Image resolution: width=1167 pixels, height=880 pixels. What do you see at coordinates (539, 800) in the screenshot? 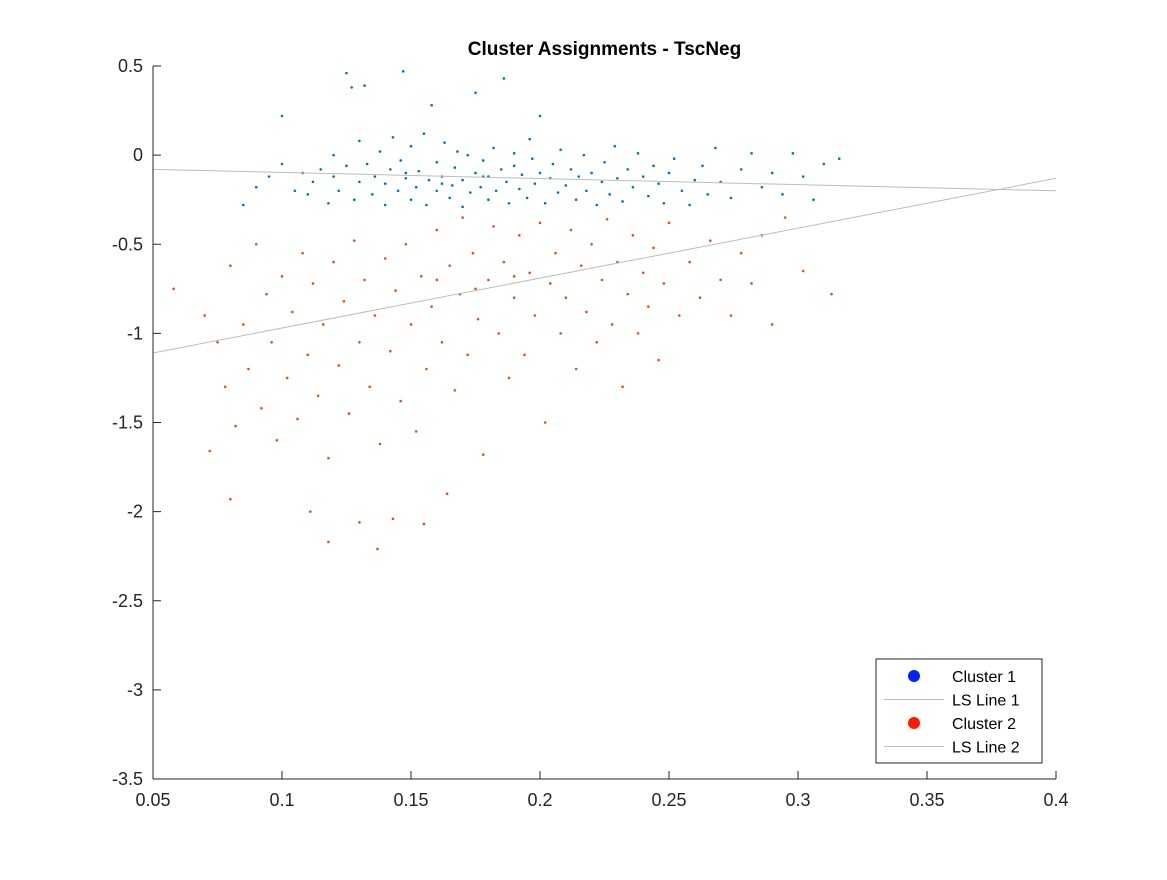
I see `x-tick-label: 0.2` at bounding box center [539, 800].